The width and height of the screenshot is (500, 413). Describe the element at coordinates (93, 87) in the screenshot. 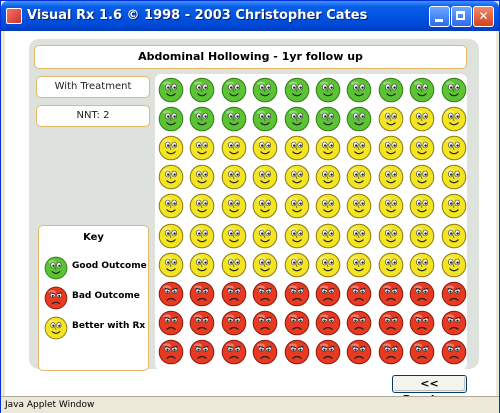

I see `treatment-label: With Treatment` at that location.